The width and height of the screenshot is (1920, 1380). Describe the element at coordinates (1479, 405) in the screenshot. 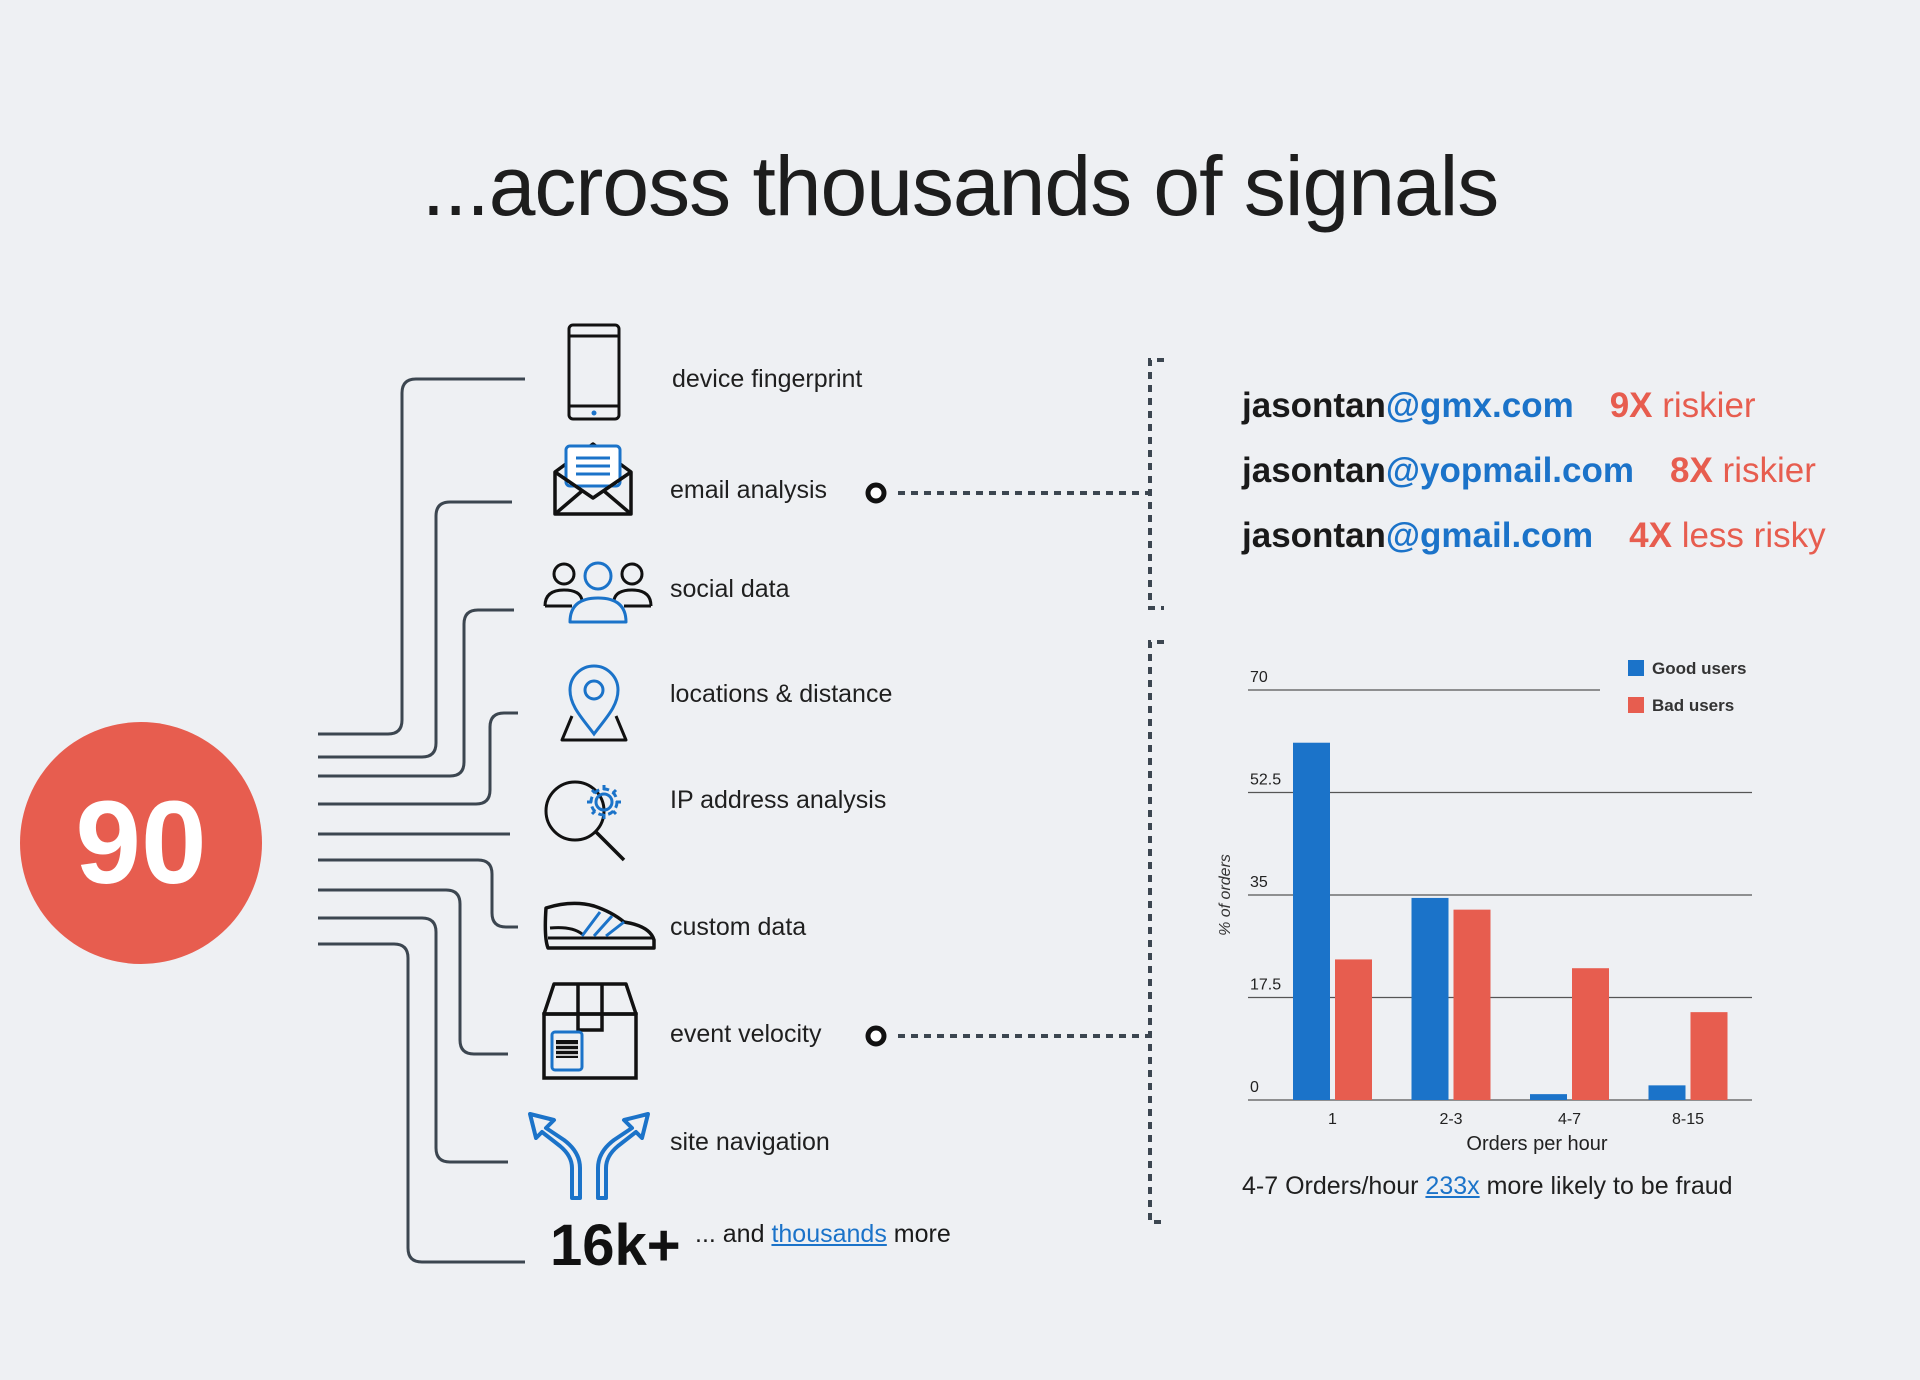

I see `email-domain: @gmx.com` at that location.